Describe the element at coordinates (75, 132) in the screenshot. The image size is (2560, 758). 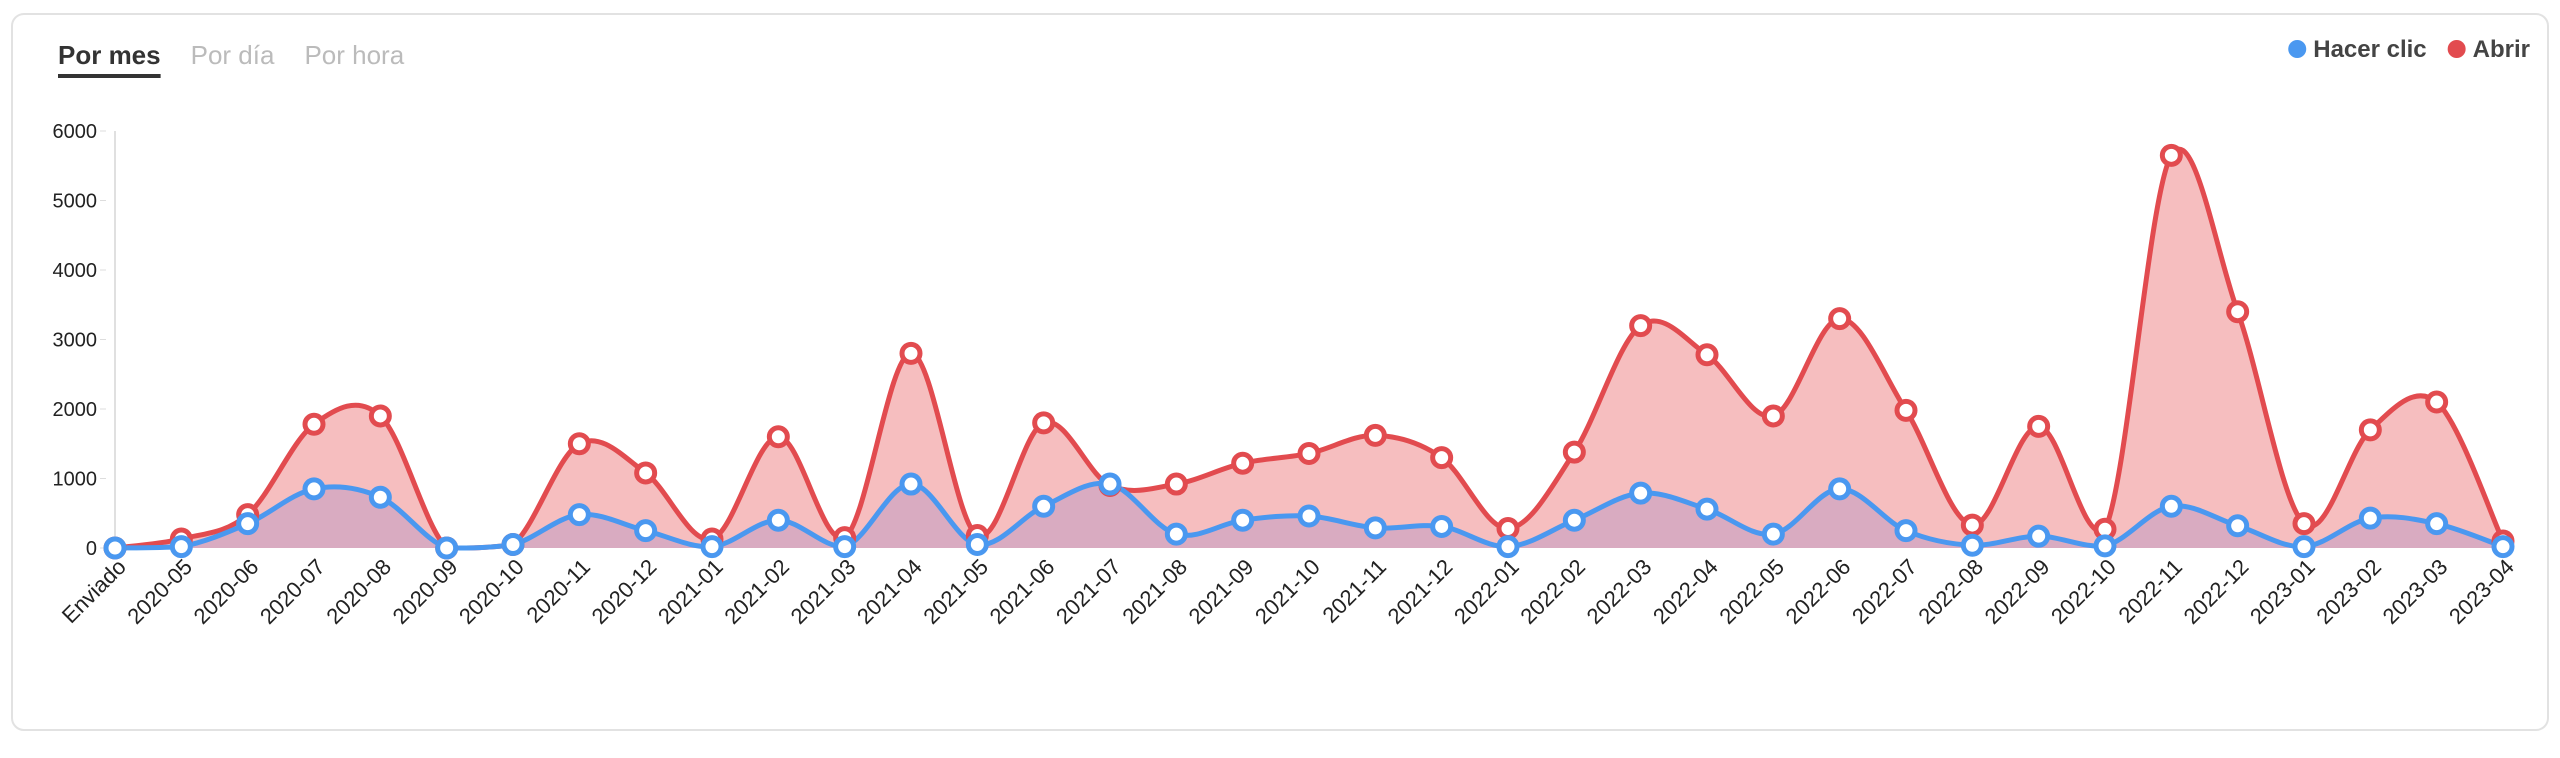
I see `y-tick-label: 6000` at that location.